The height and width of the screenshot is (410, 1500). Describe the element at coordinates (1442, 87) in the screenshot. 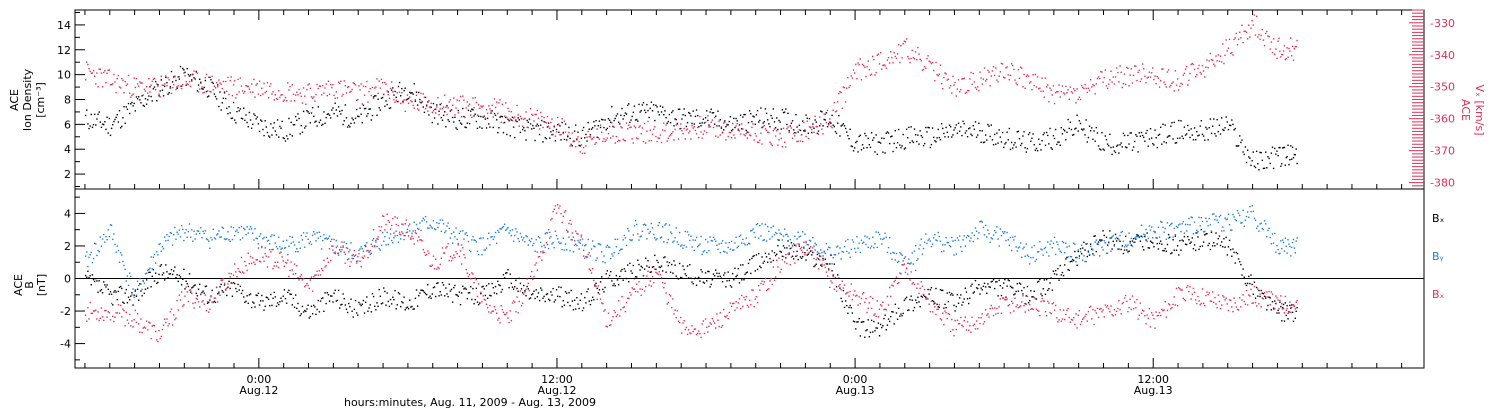

I see `velocity-tick-label: -350` at that location.